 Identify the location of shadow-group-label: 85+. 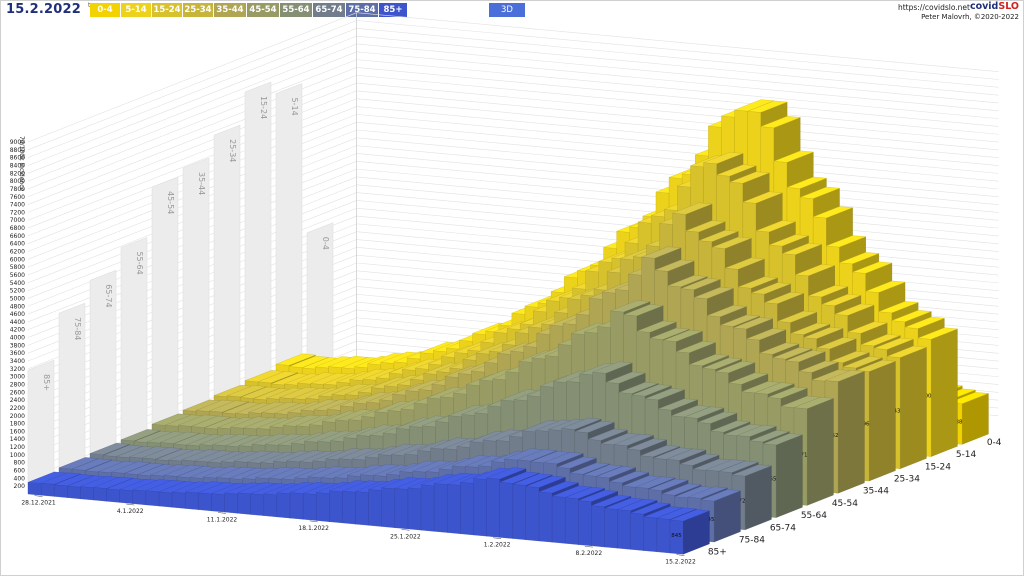
(46, 382).